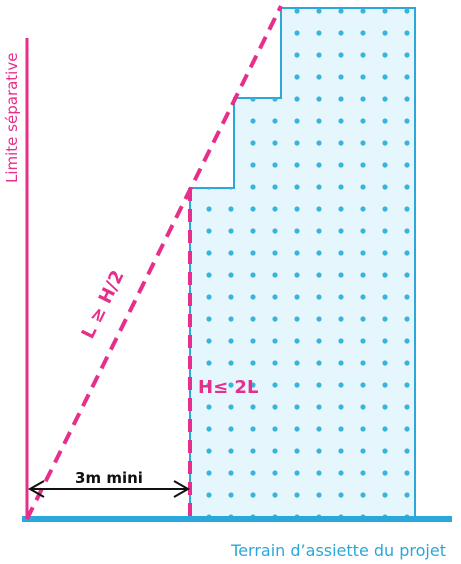 The width and height of the screenshot is (461, 564). Describe the element at coordinates (12, 118) in the screenshot. I see `limite-separative-label: Limite séparative` at that location.